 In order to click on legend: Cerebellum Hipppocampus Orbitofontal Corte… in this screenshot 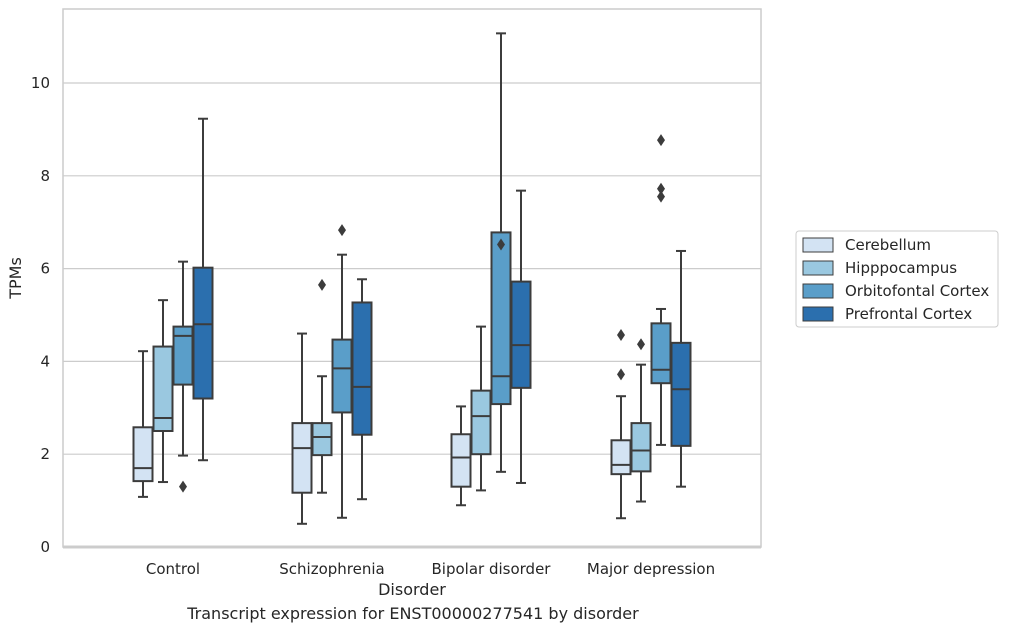, I will do `click(897, 279)`.